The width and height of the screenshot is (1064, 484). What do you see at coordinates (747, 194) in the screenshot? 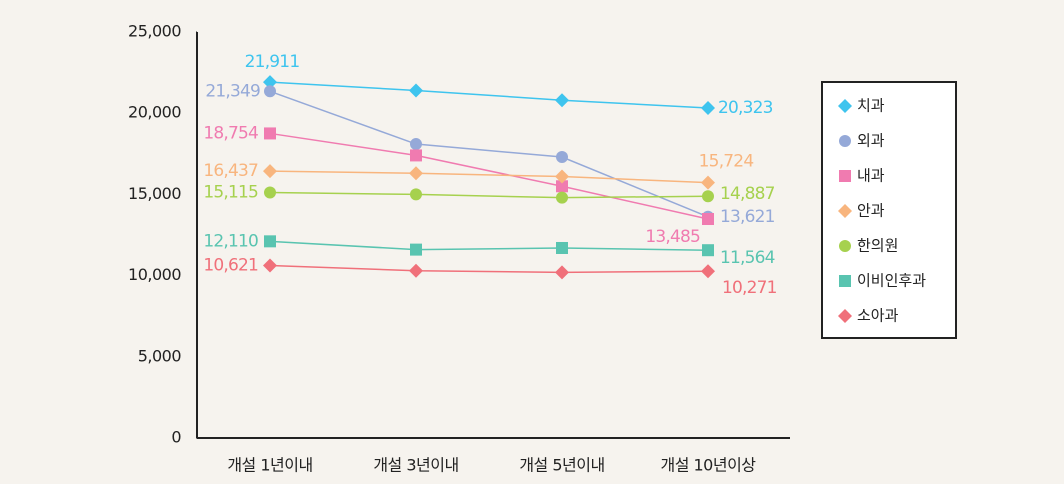
I see `data-label: 14,887` at bounding box center [747, 194].